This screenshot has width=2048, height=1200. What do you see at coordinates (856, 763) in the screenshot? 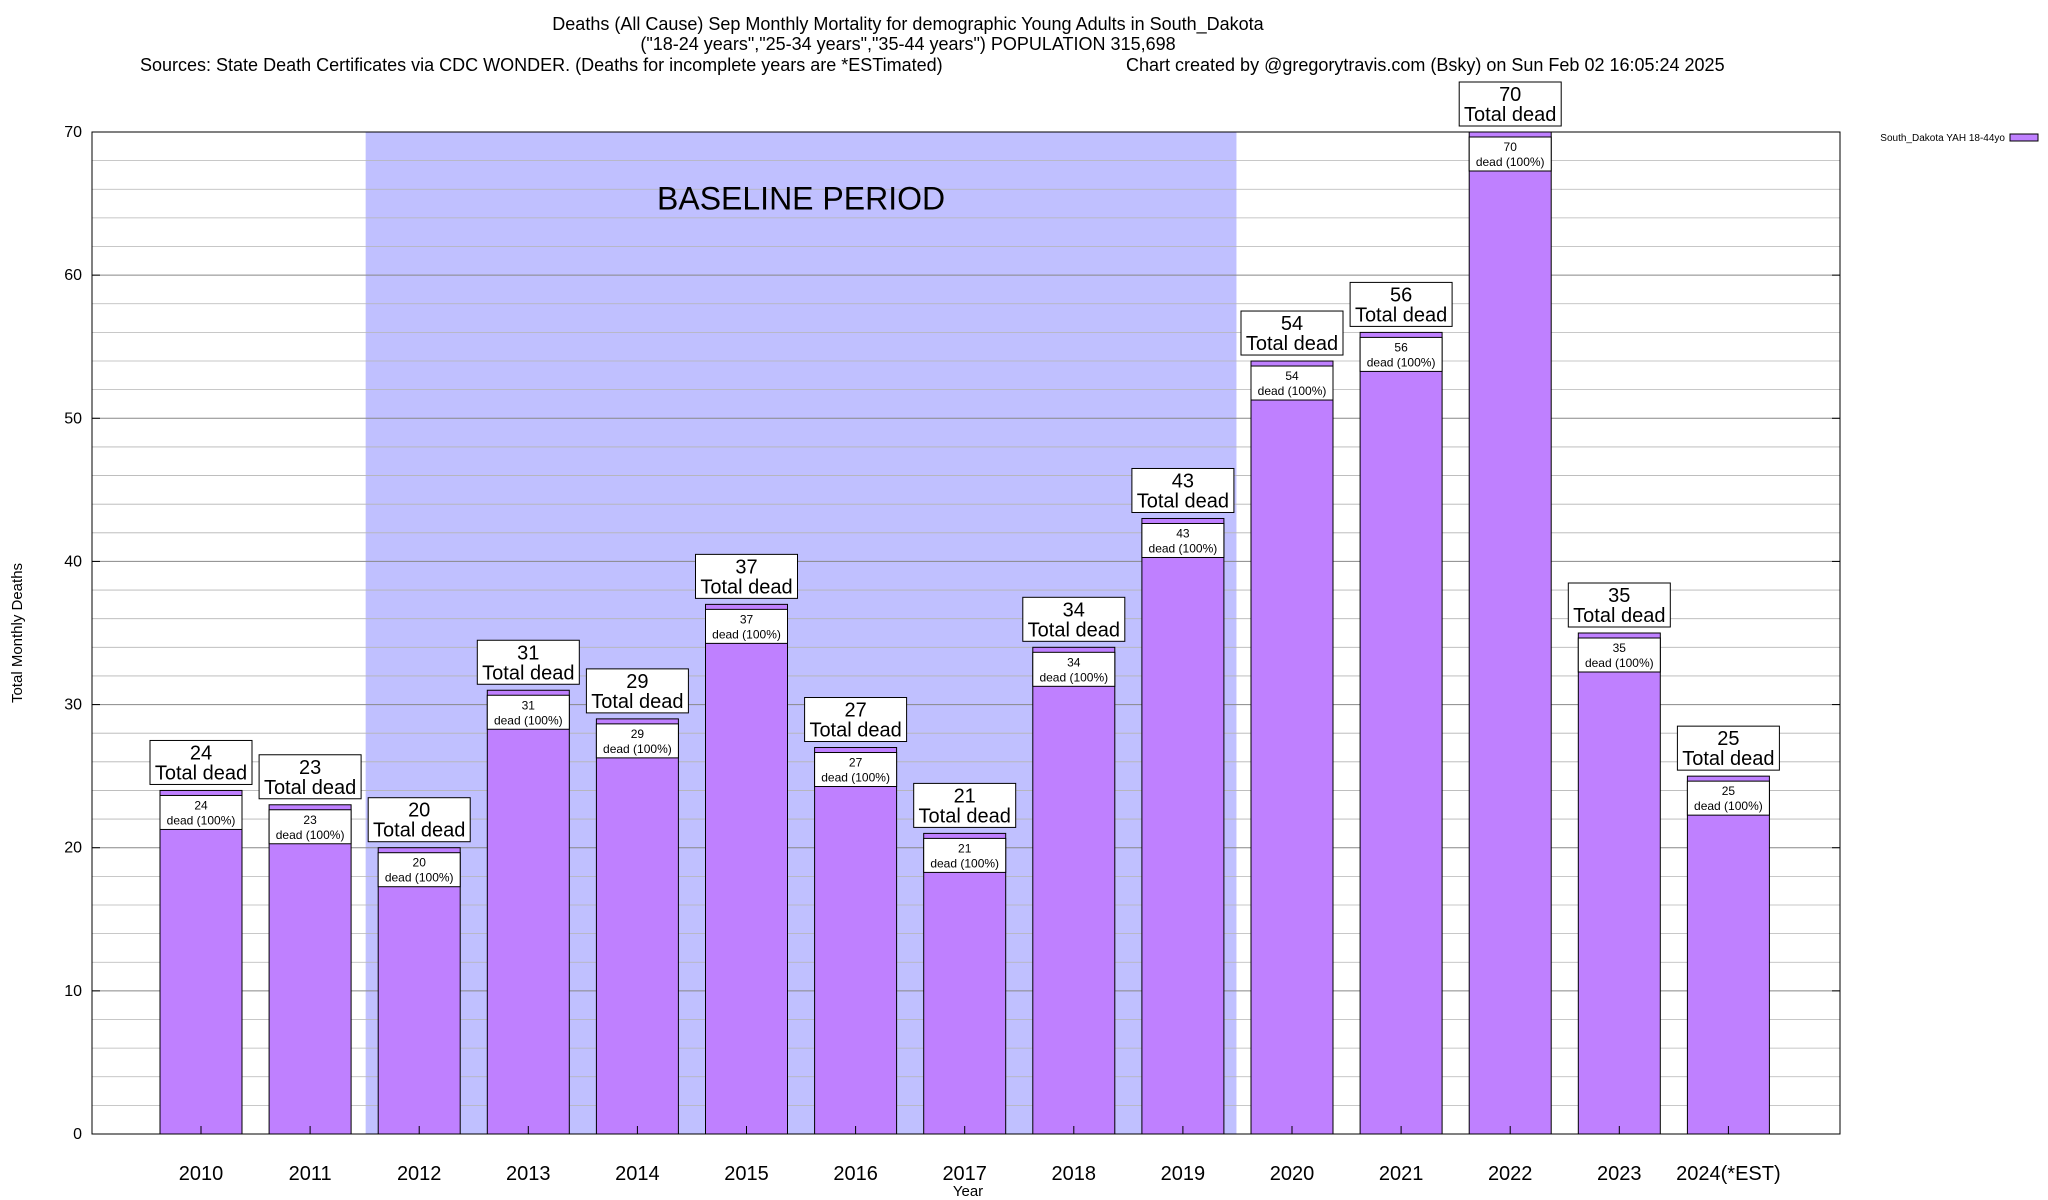
I see `inner-label-value: 27` at bounding box center [856, 763].